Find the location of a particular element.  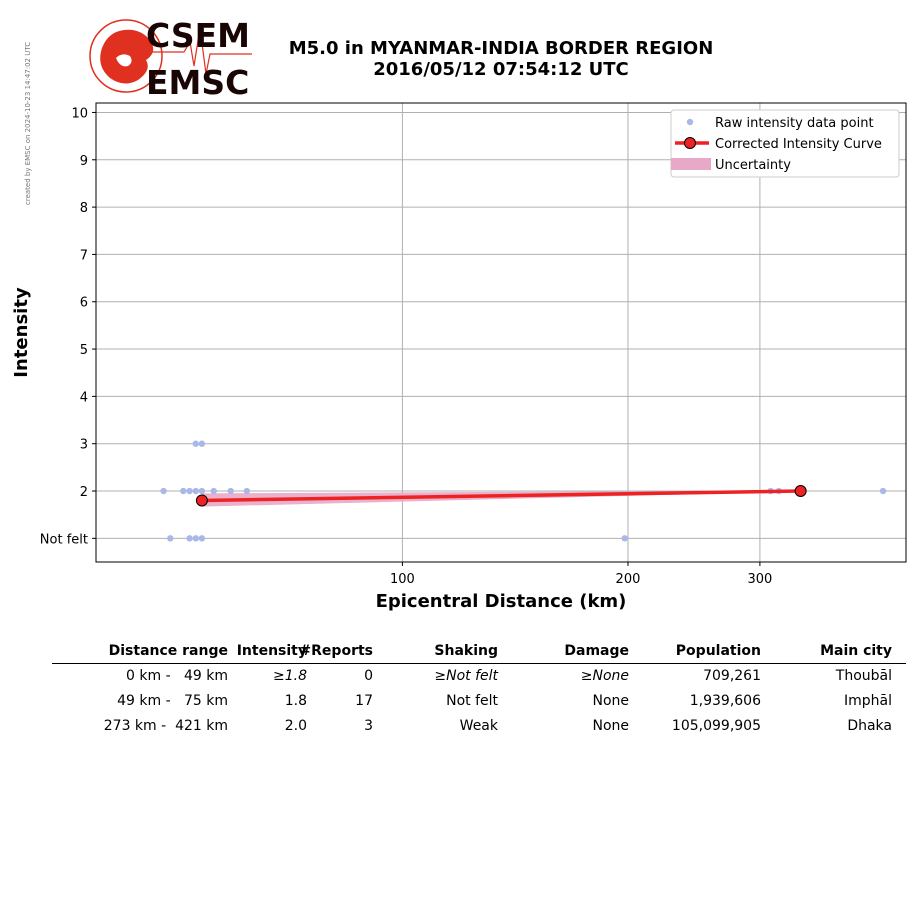

table-header-cell: #Reports is located at coordinates (336, 651).